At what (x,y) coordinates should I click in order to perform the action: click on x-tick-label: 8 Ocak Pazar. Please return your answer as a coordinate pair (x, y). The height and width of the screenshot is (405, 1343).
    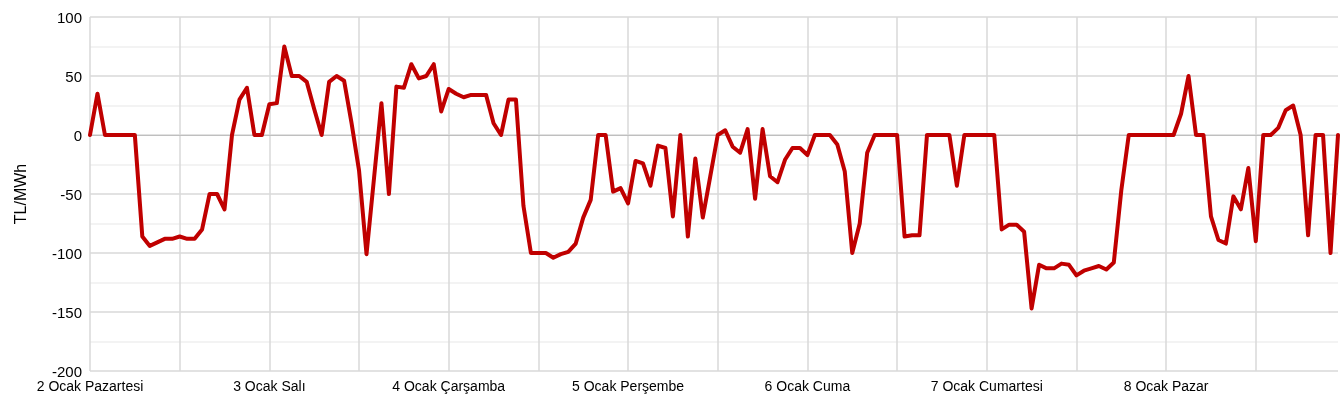
    Looking at the image, I should click on (1166, 386).